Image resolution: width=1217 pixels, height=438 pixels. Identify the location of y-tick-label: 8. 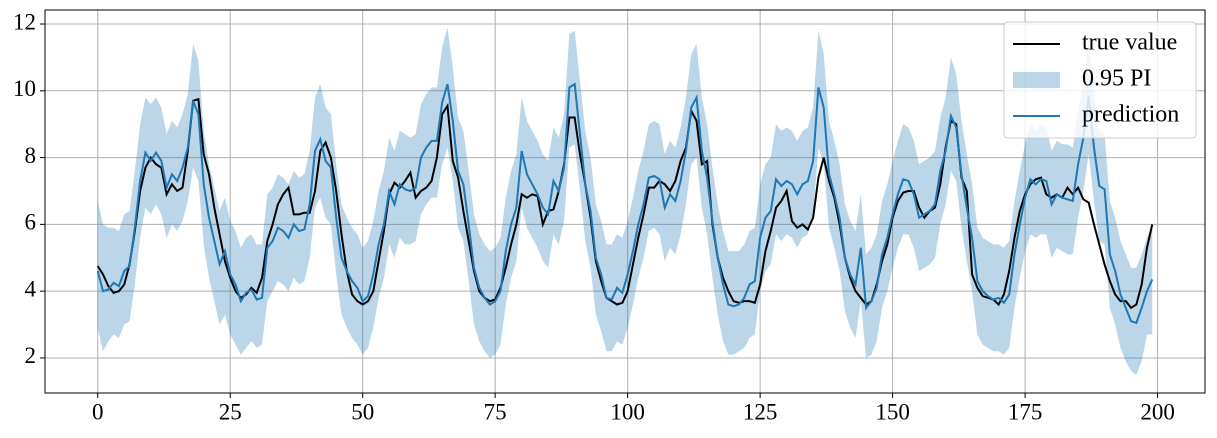
(31, 155).